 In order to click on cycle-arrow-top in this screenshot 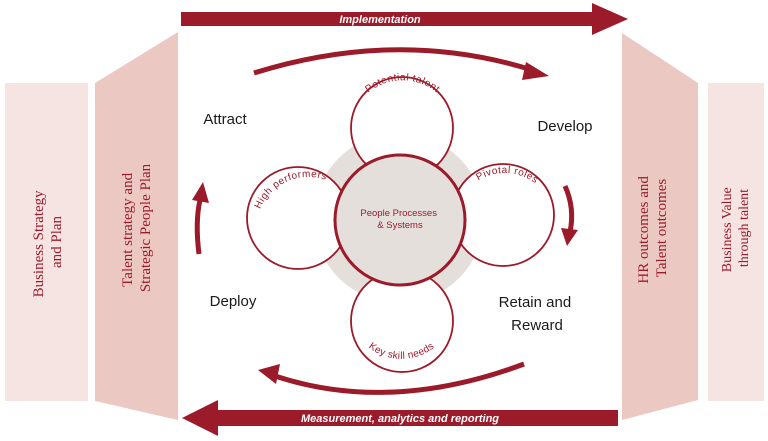, I will do `click(393, 61)`.